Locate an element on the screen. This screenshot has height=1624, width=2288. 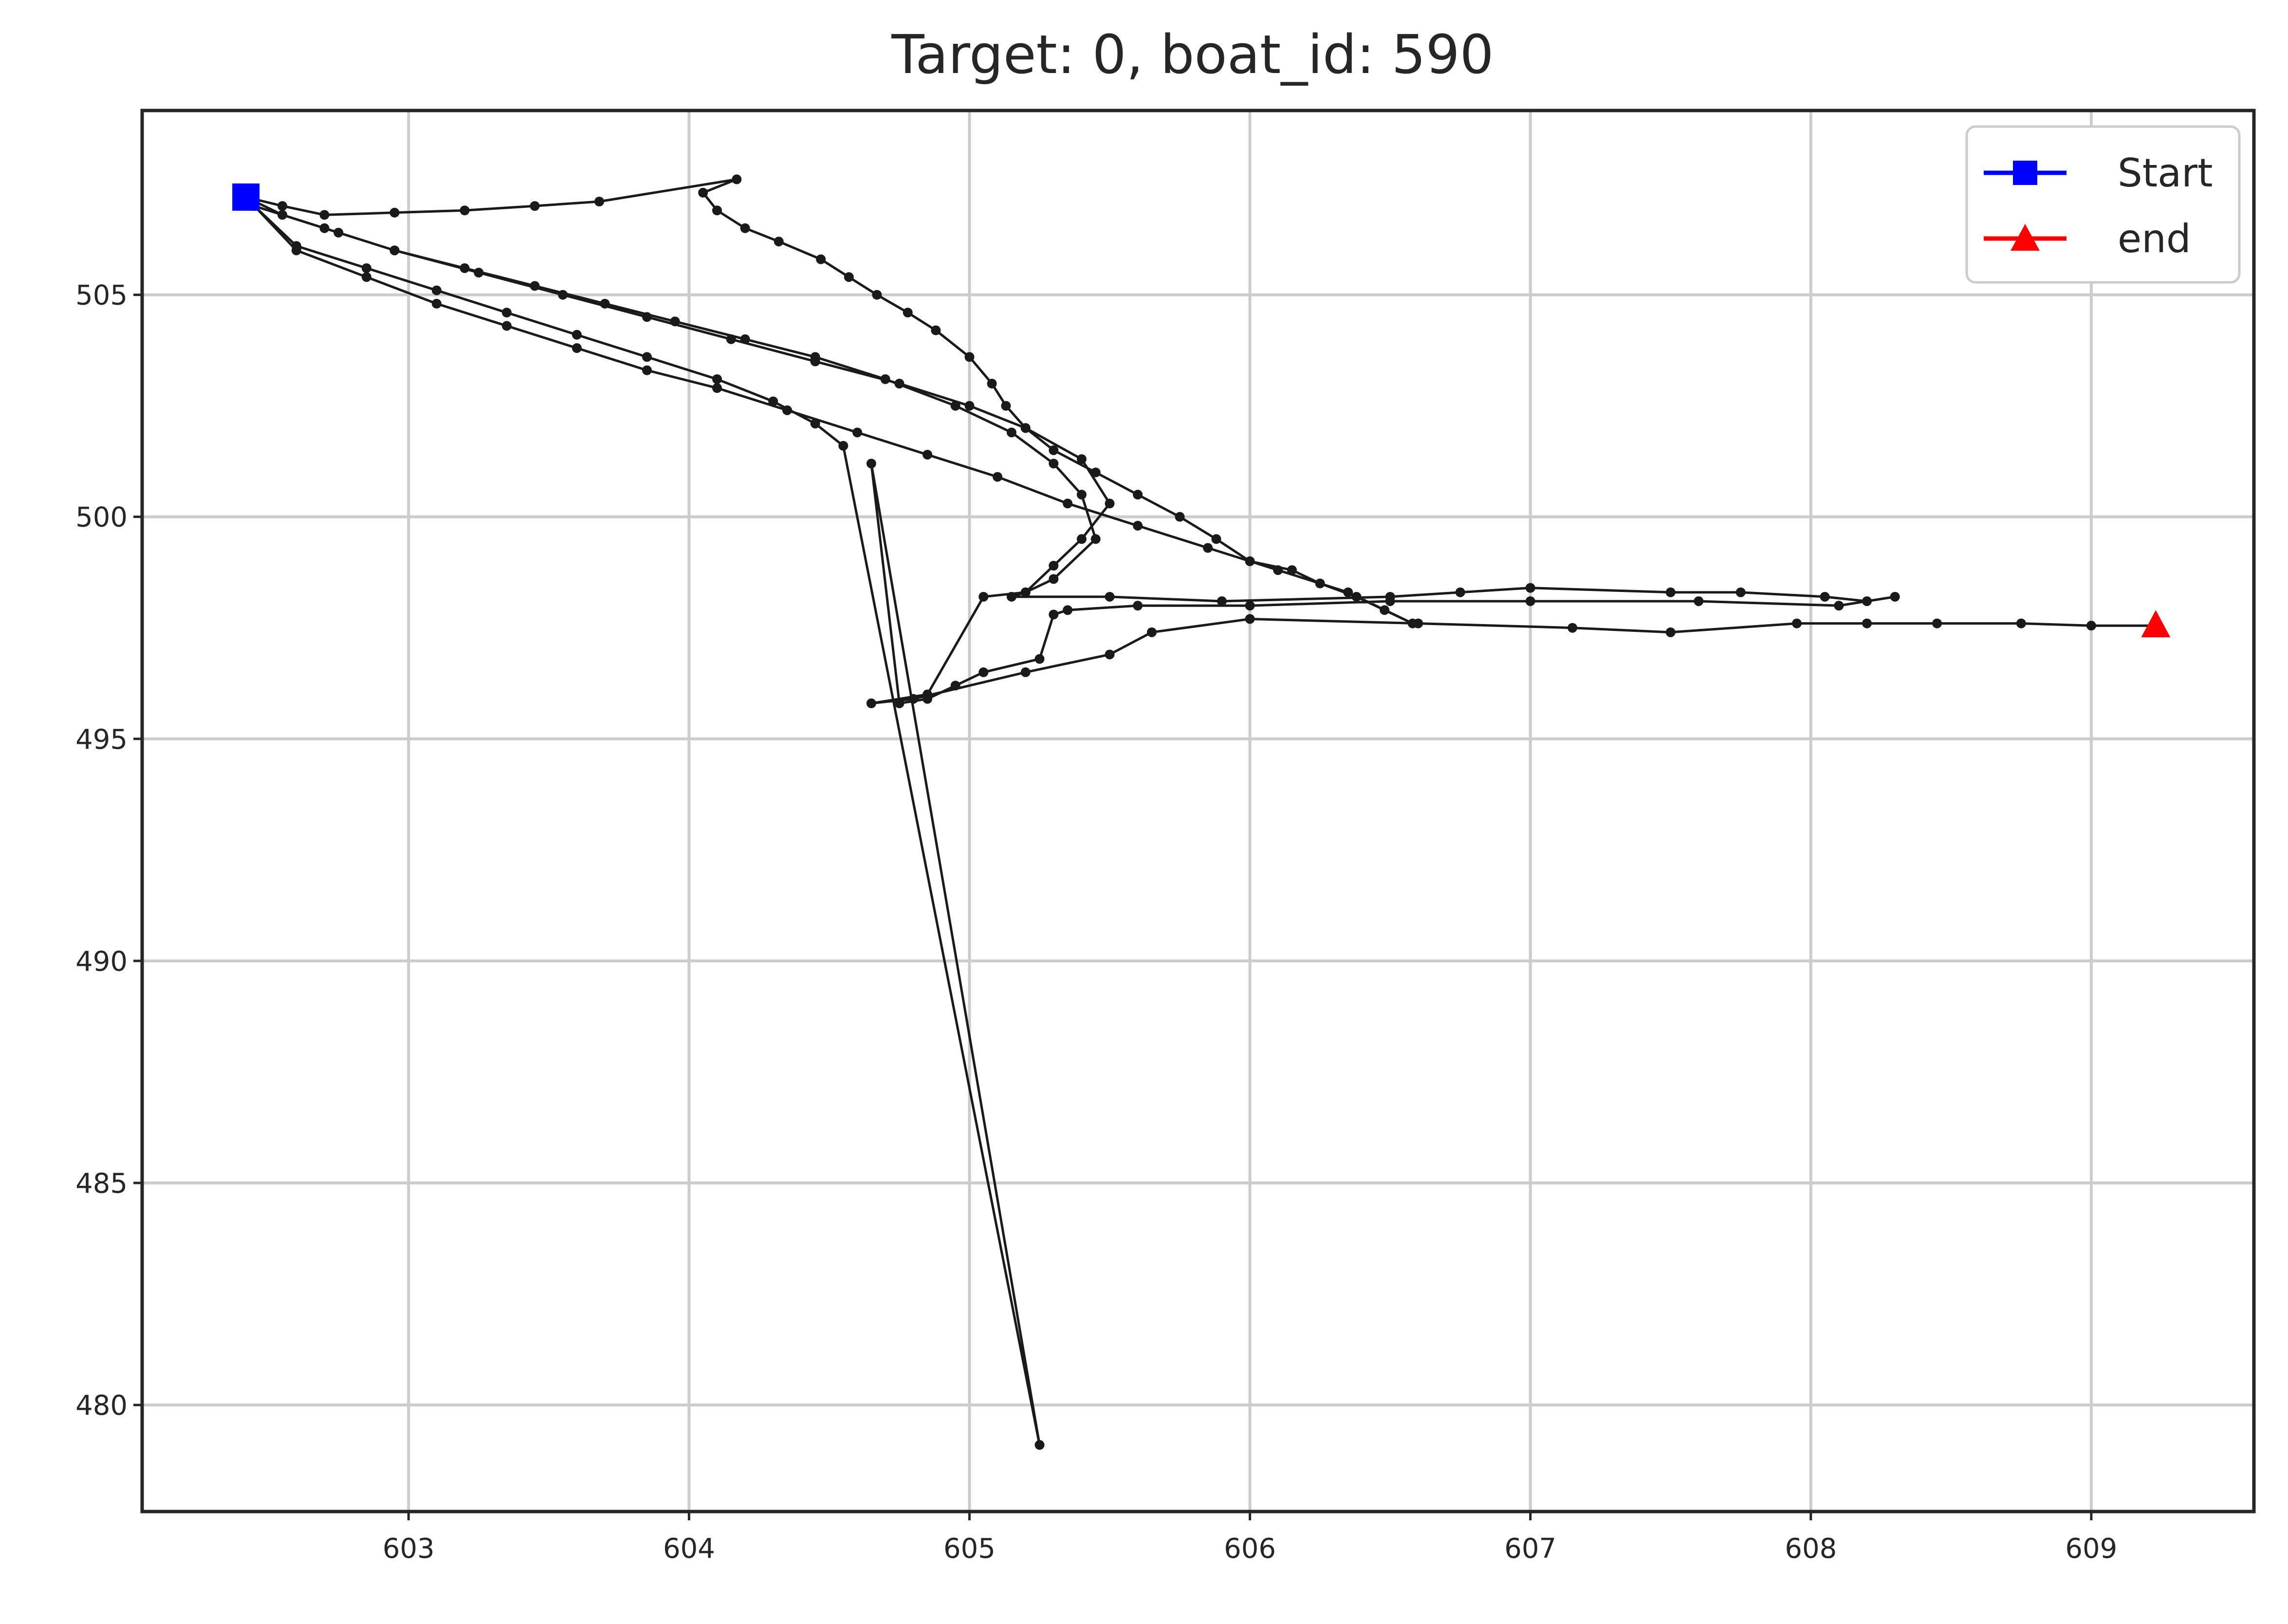
y-tick-label: 505 is located at coordinates (101, 296).